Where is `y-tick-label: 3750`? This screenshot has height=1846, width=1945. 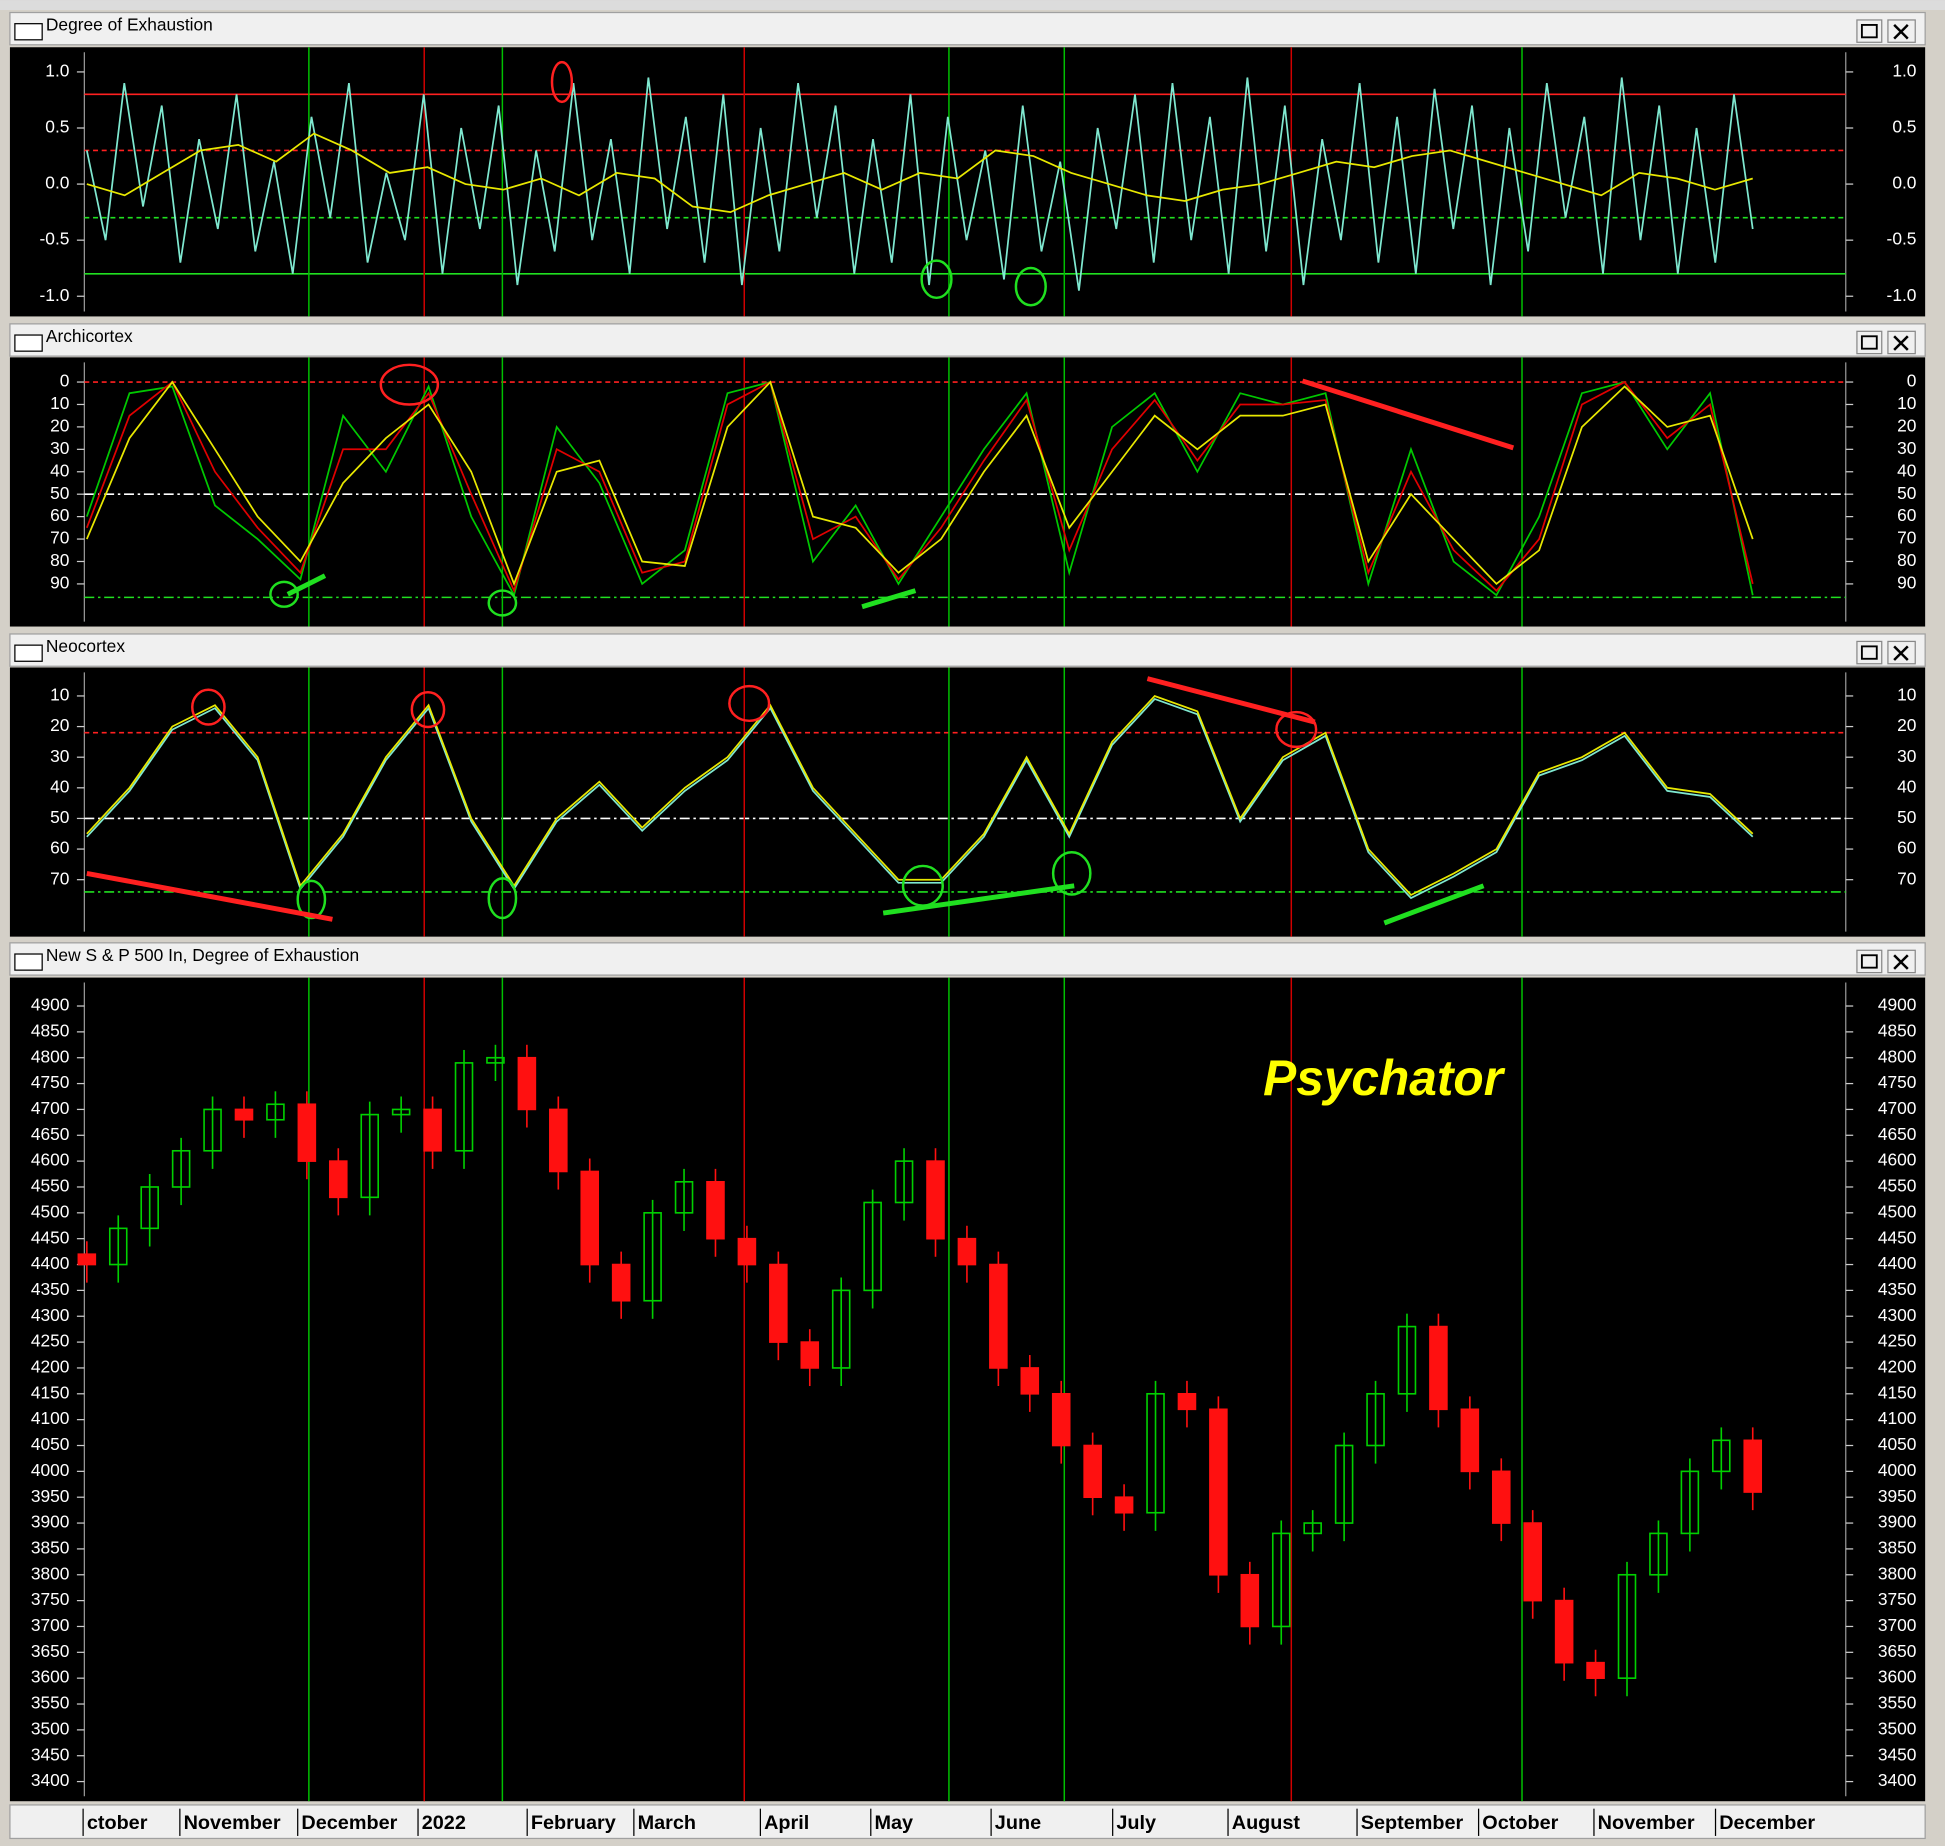 y-tick-label: 3750 is located at coordinates (50, 1599).